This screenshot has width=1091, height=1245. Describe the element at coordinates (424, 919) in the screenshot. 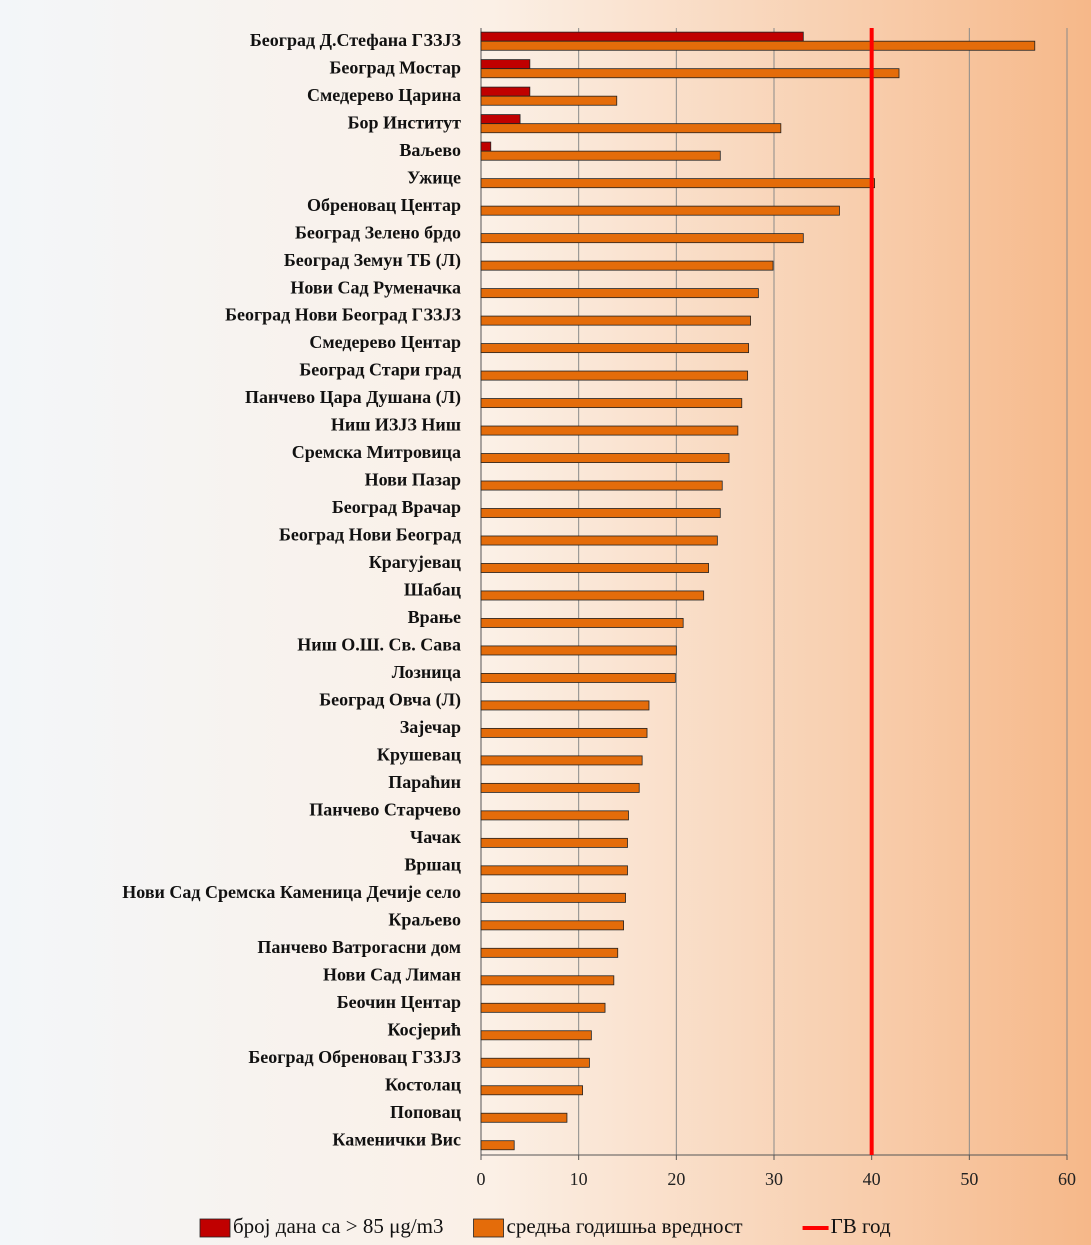

I see `y-tick-label: Краљево` at that location.